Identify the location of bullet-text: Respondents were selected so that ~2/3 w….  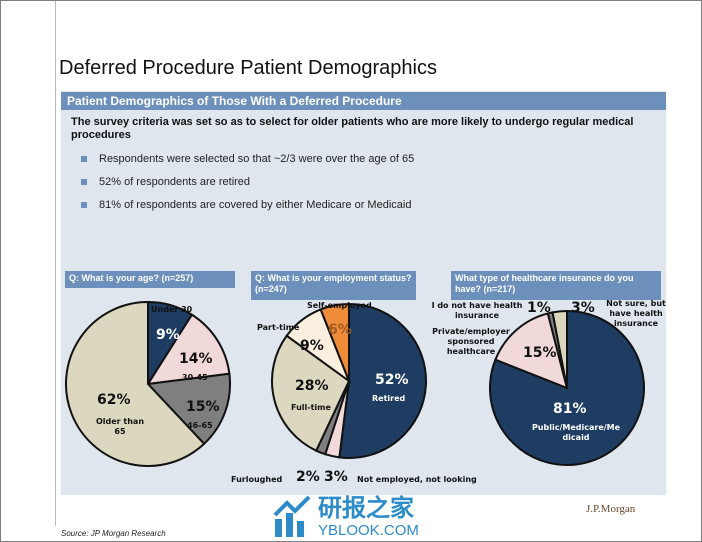
(257, 159).